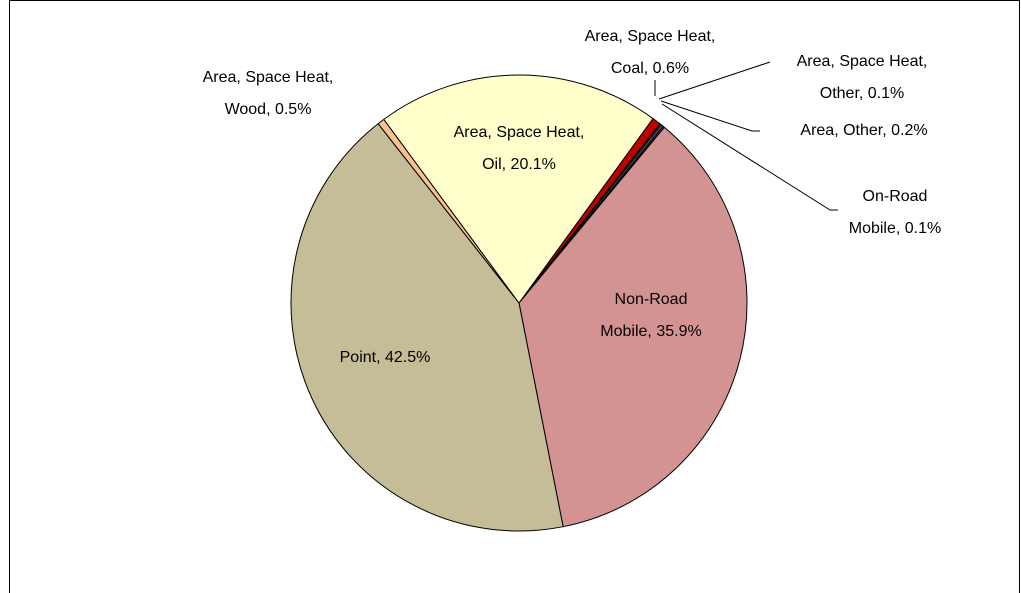 The image size is (1021, 593). What do you see at coordinates (385, 357) in the screenshot?
I see `data-label: Point, 42.5%` at bounding box center [385, 357].